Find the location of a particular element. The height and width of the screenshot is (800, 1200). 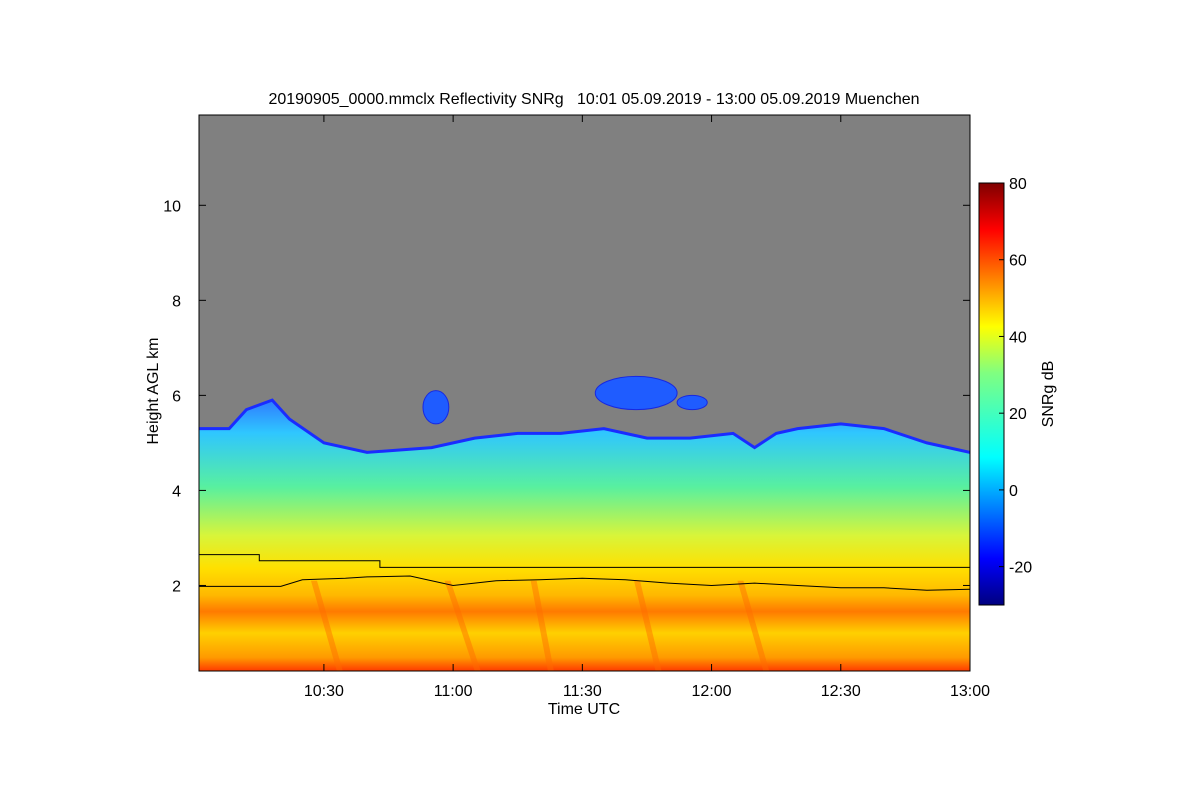

colorbar-tick-label: 80 is located at coordinates (1018, 184).